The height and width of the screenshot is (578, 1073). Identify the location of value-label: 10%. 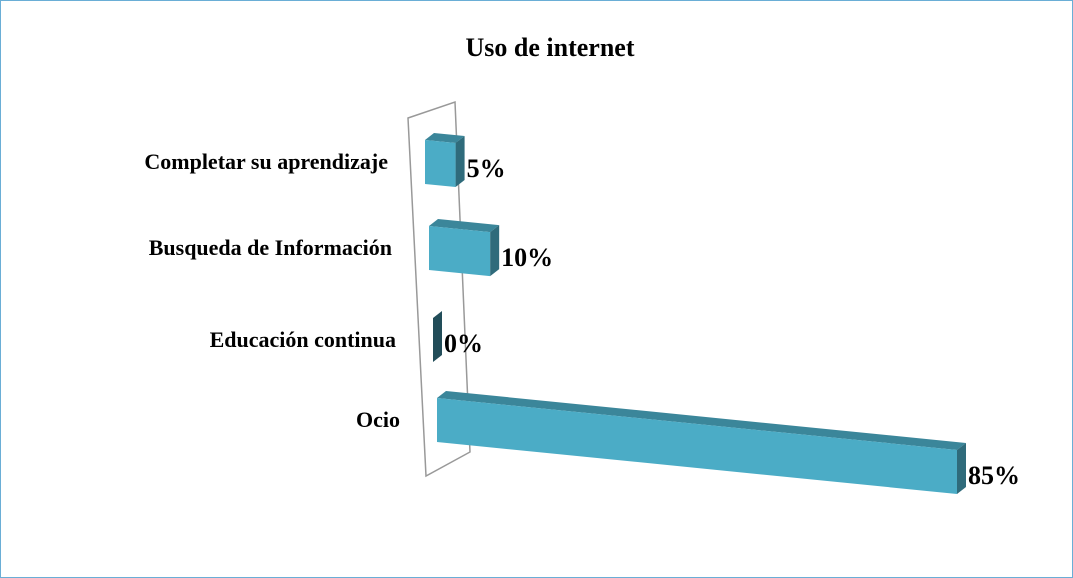
(527, 257).